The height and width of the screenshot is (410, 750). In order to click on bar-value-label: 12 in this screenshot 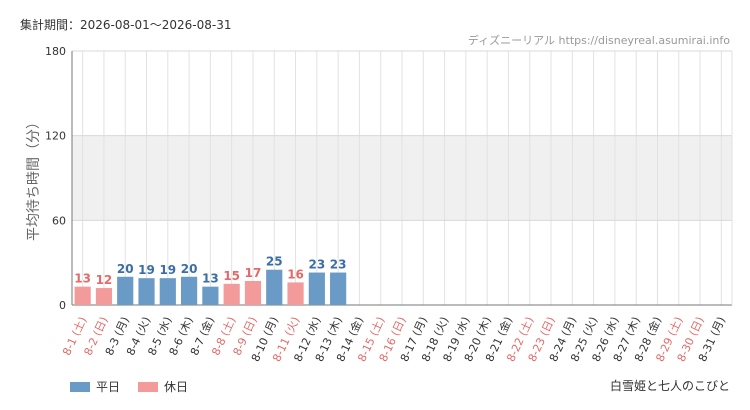, I will do `click(104, 280)`.